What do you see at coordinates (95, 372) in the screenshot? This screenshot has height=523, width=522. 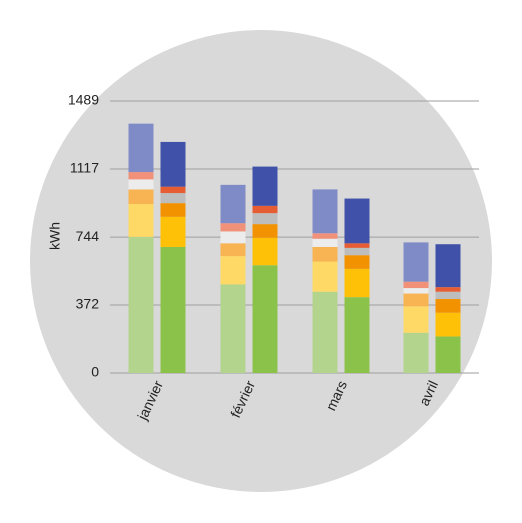 I see `y-tick-label: 0` at bounding box center [95, 372].